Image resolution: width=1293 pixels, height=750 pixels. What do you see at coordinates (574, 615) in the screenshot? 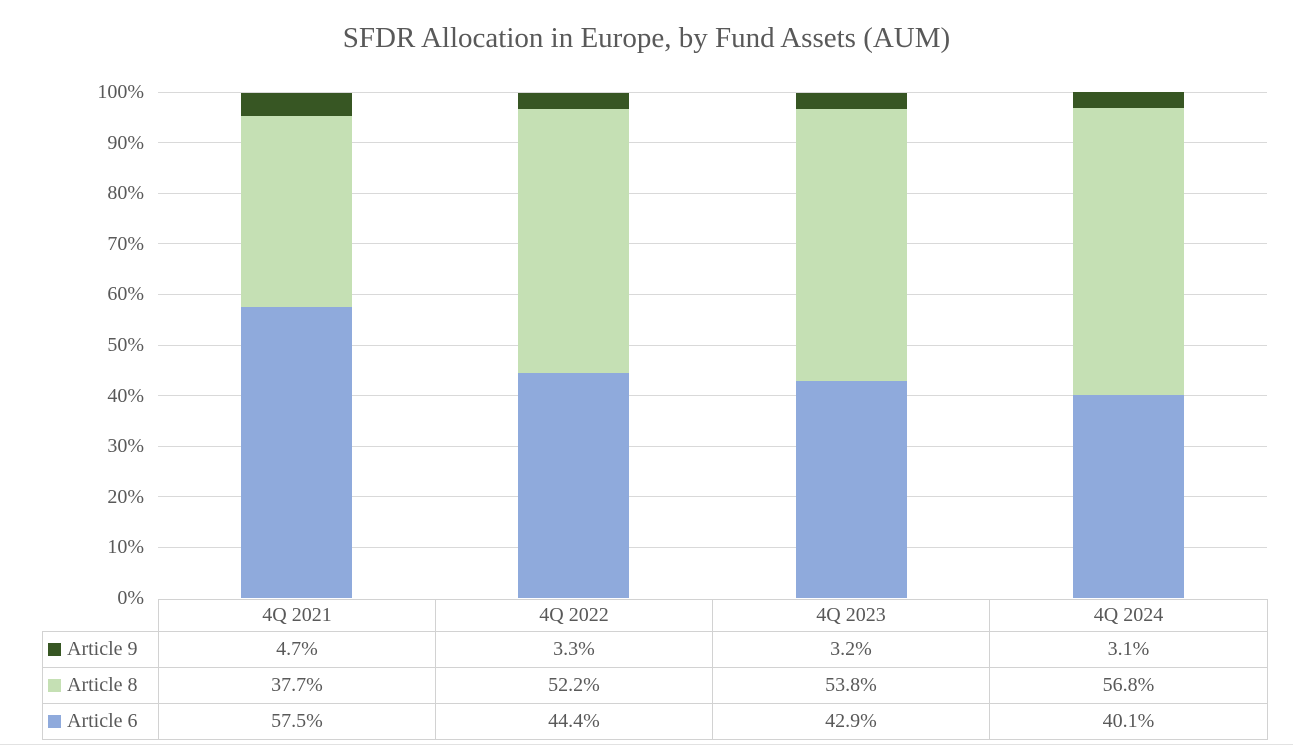
I see `table-header-cell: 4Q 2022` at bounding box center [574, 615].